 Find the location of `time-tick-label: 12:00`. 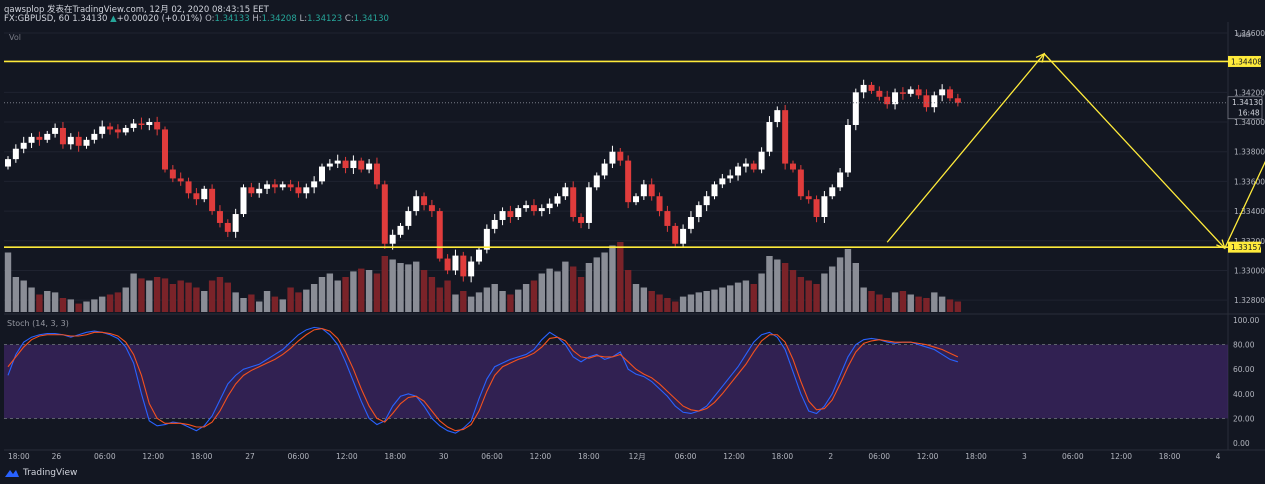

time-tick-label: 12:00 is located at coordinates (928, 456).